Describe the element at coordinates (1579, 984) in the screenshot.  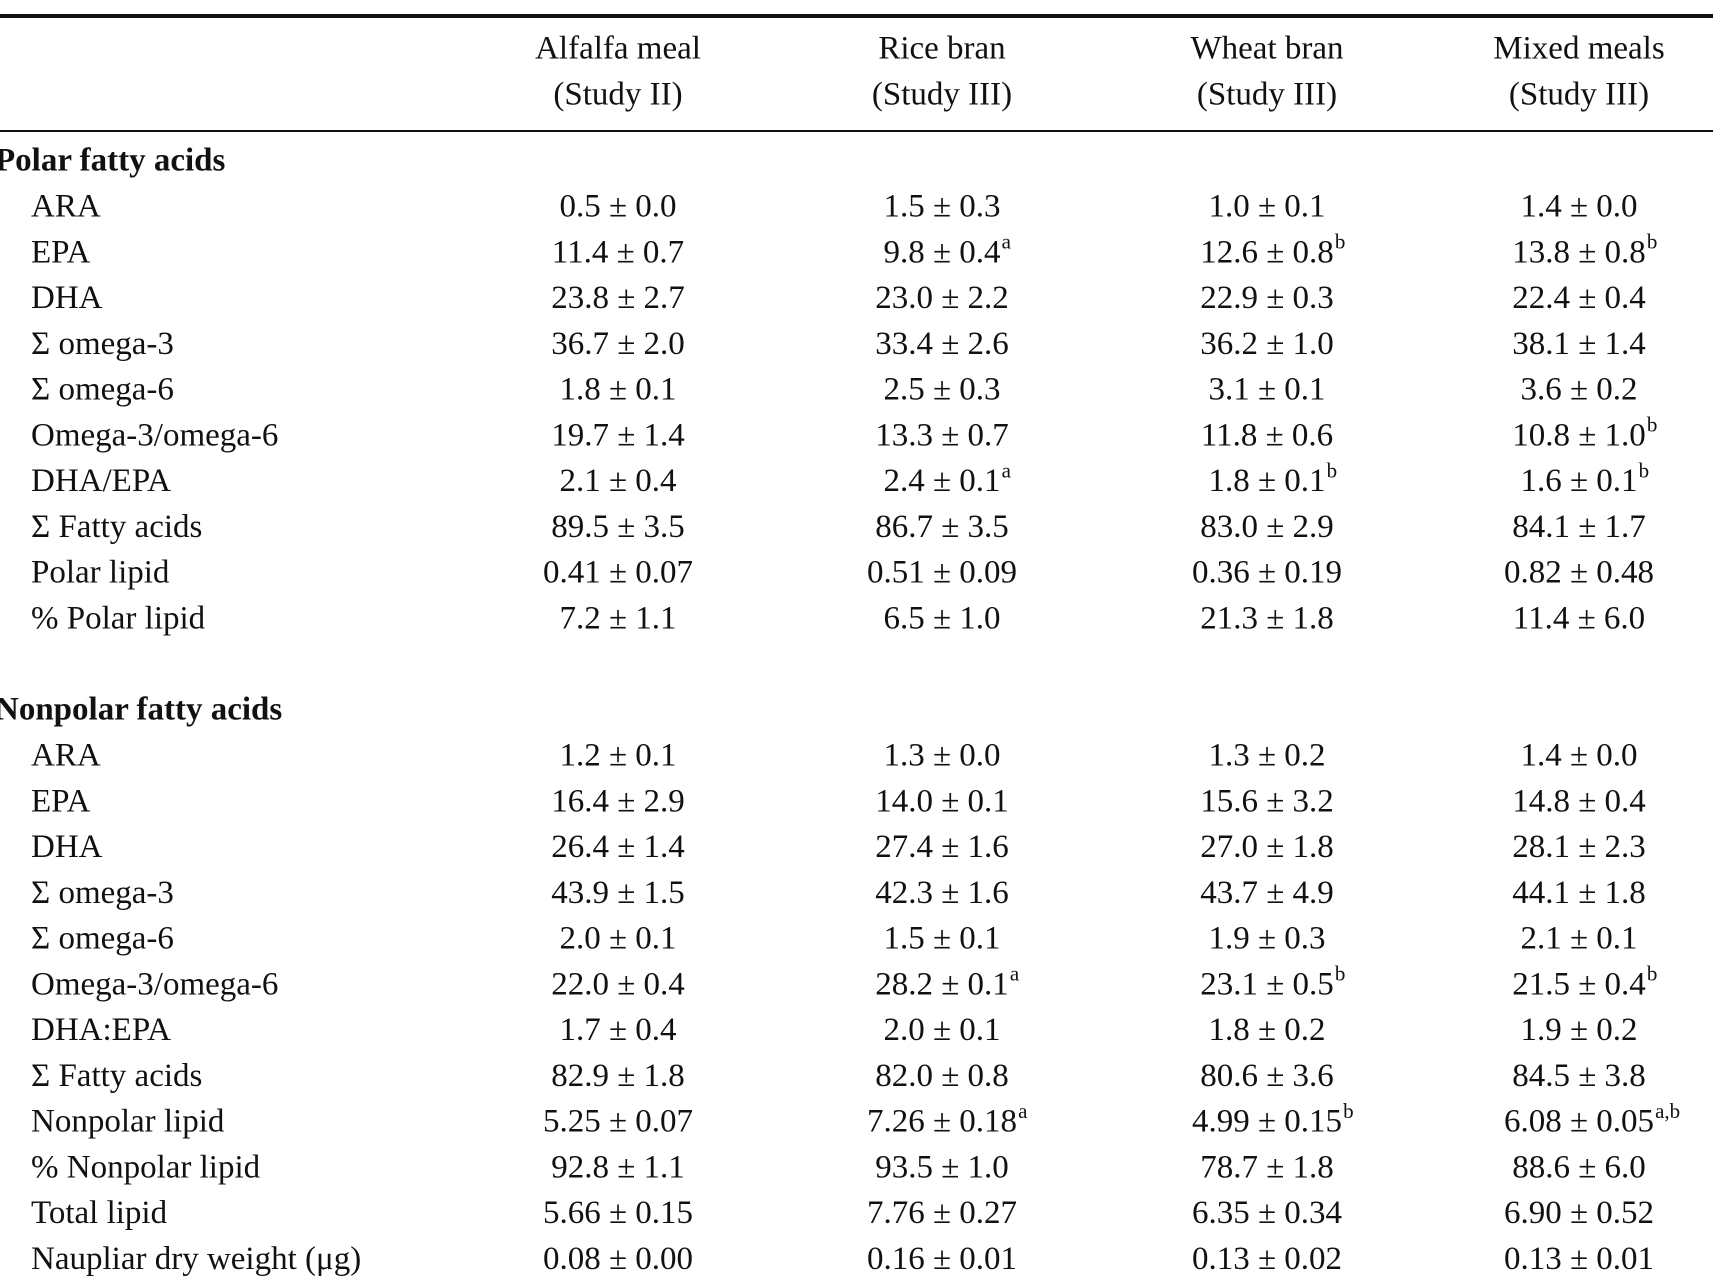
I see `cell-value: 21.5 ± 0.4` at that location.